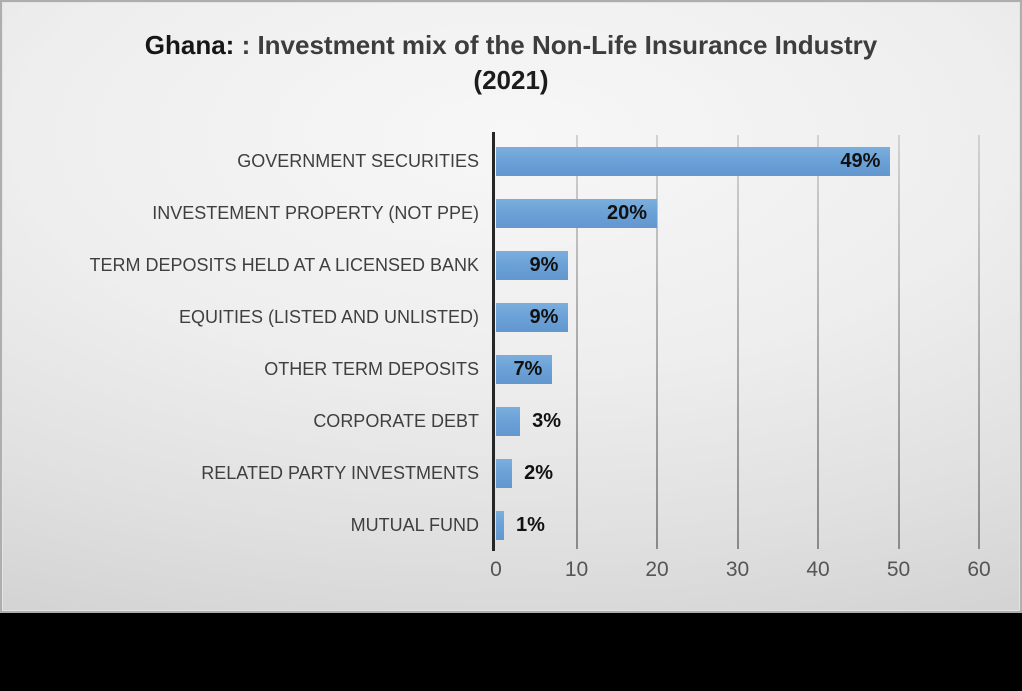  What do you see at coordinates (414, 525) in the screenshot?
I see `category-label: MUTUAL FUND` at bounding box center [414, 525].